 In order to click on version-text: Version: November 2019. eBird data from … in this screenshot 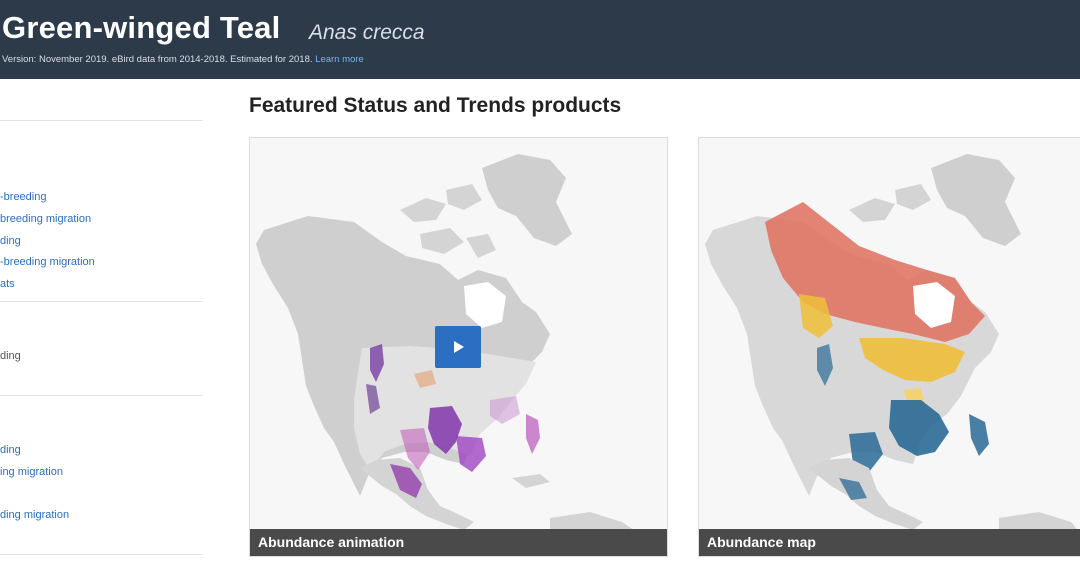, I will do `click(157, 59)`.